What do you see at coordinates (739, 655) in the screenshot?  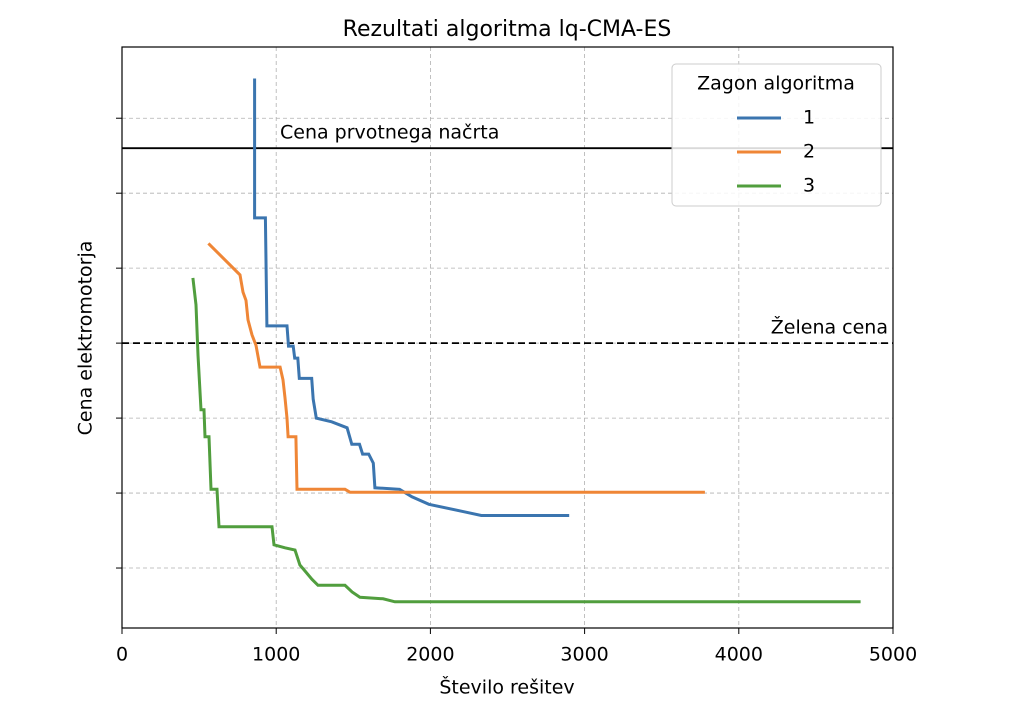 I see `x-tick-label: 4000` at bounding box center [739, 655].